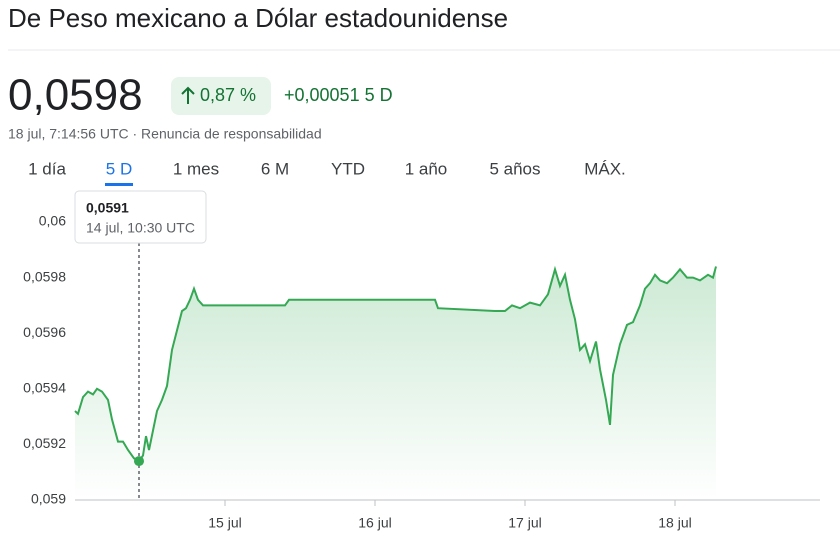  I want to click on y-tick-label: 0,0598, so click(44, 276).